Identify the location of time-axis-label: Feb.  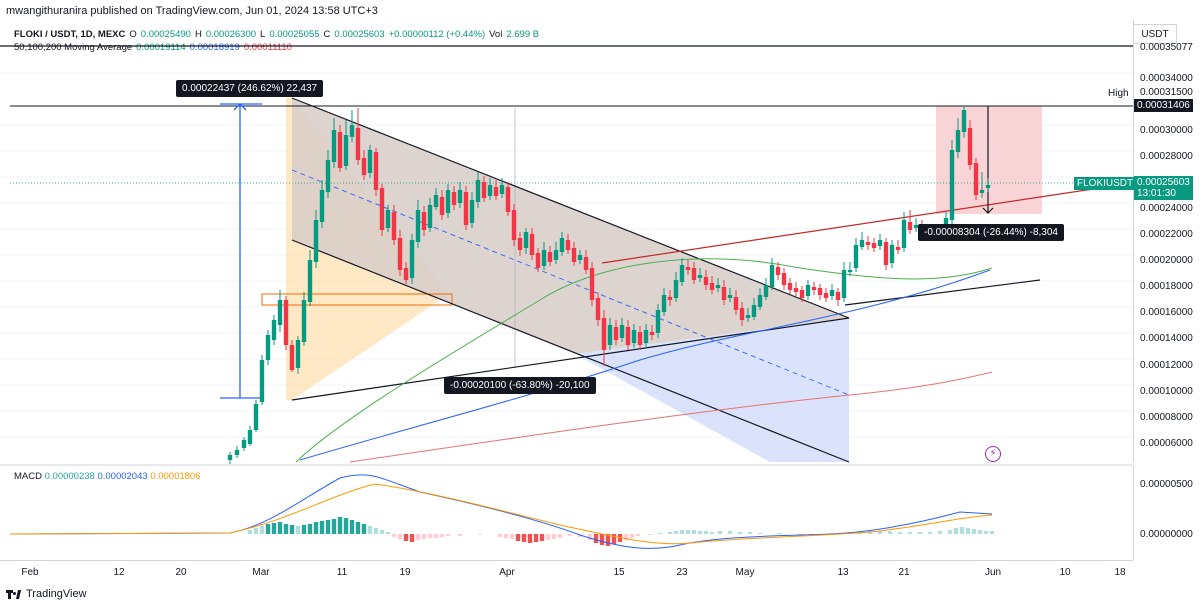
(30, 572).